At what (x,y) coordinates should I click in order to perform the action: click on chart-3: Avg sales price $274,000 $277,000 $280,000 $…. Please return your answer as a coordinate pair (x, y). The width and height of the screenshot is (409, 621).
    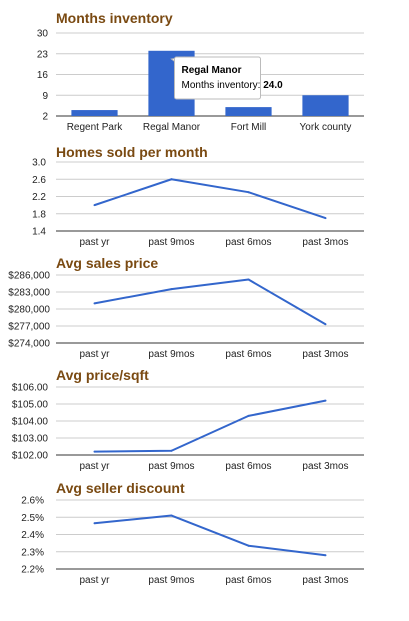
    Looking at the image, I should click on (186, 307).